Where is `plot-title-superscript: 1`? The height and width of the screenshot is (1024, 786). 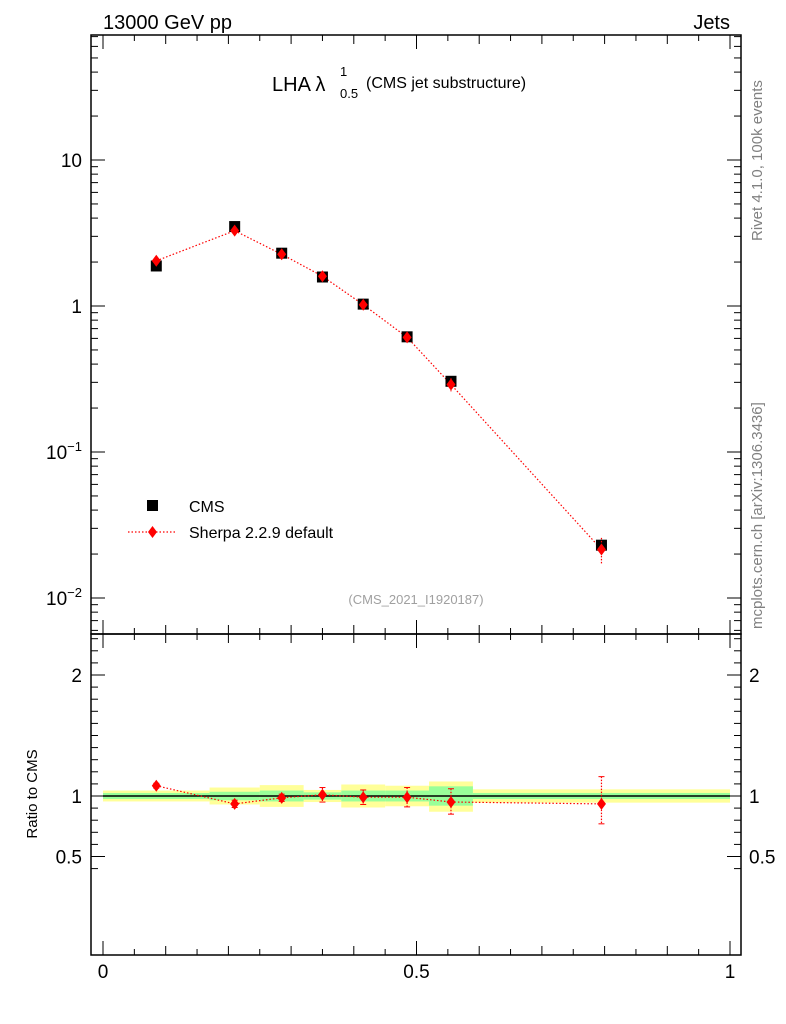
plot-title-superscript: 1 is located at coordinates (343, 71).